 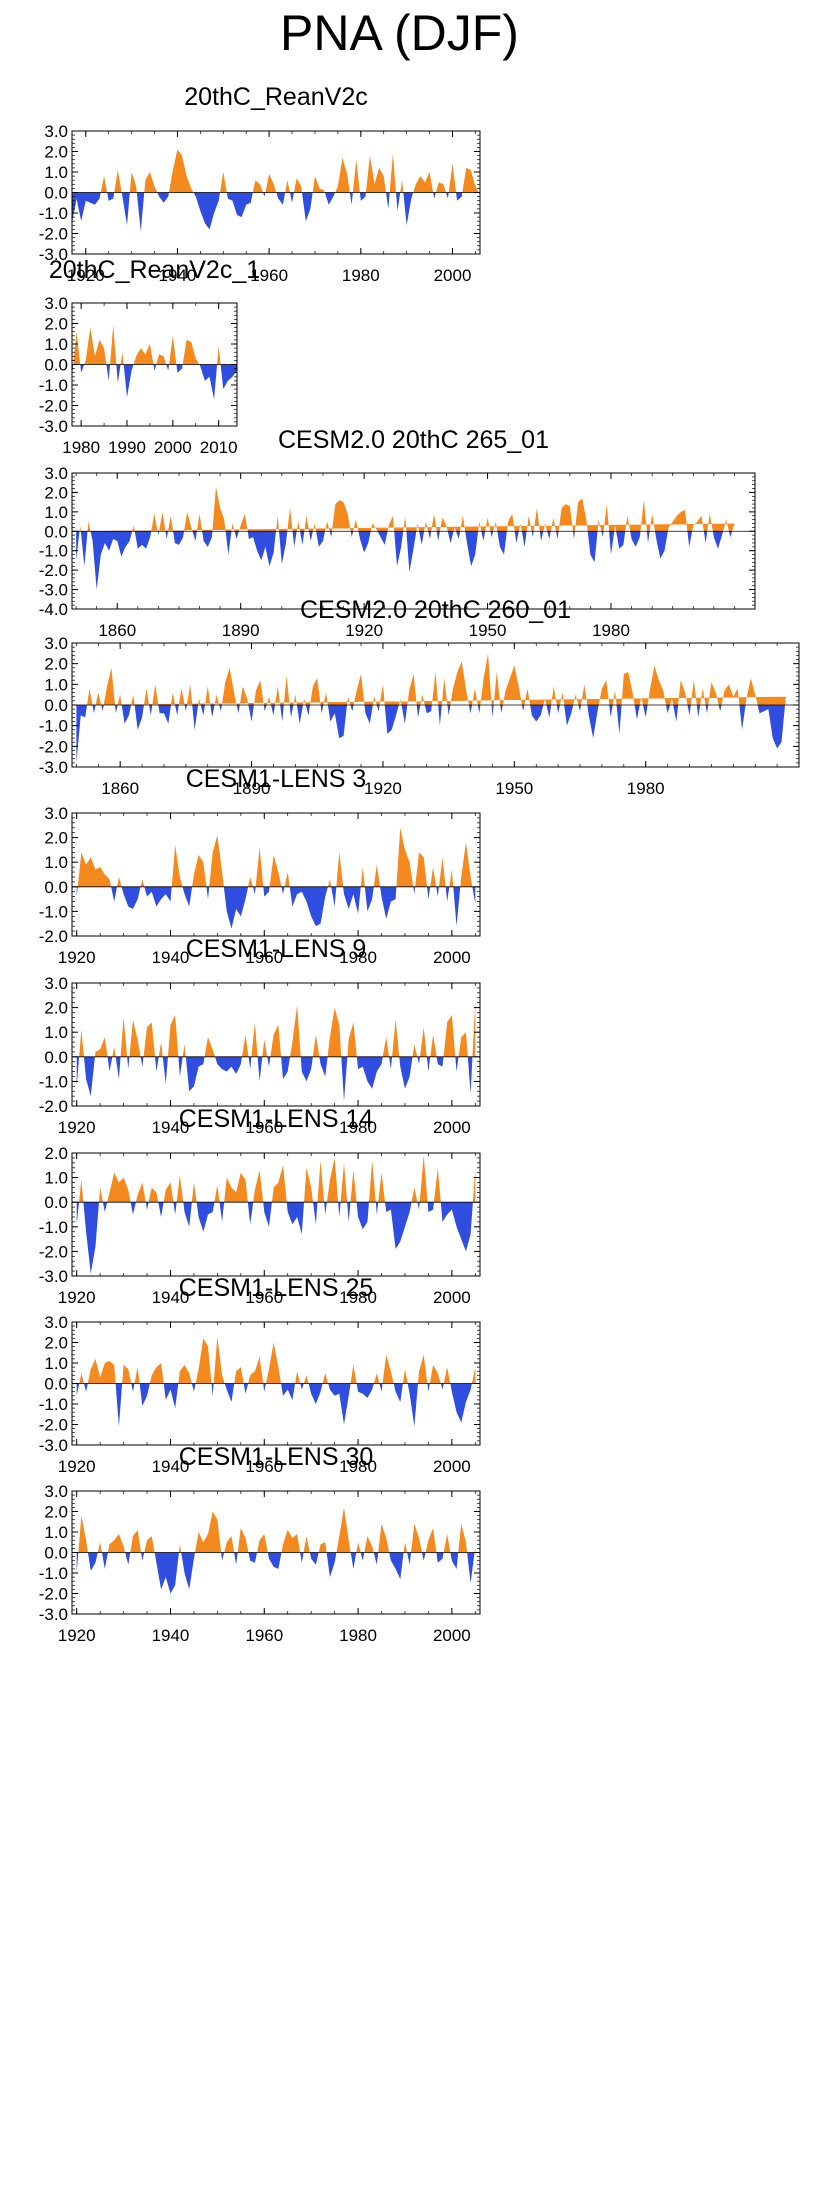 I want to click on chart-title: CESM1-LENS 9, so click(x=276, y=949).